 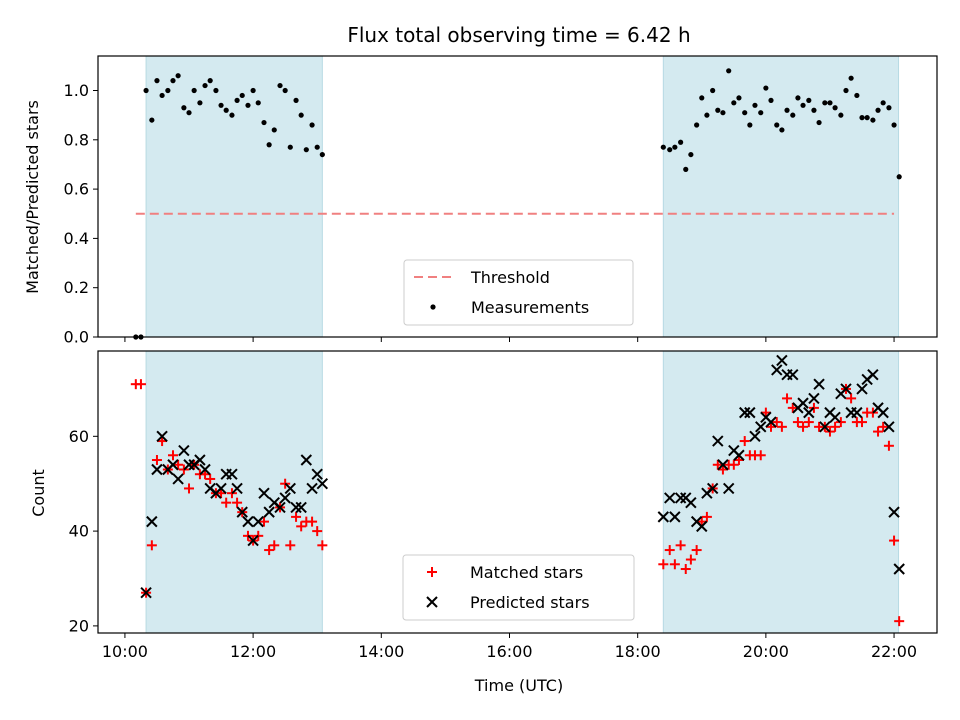 I want to click on chart-title: Flux total observing time = 6.42 h, so click(x=518, y=35).